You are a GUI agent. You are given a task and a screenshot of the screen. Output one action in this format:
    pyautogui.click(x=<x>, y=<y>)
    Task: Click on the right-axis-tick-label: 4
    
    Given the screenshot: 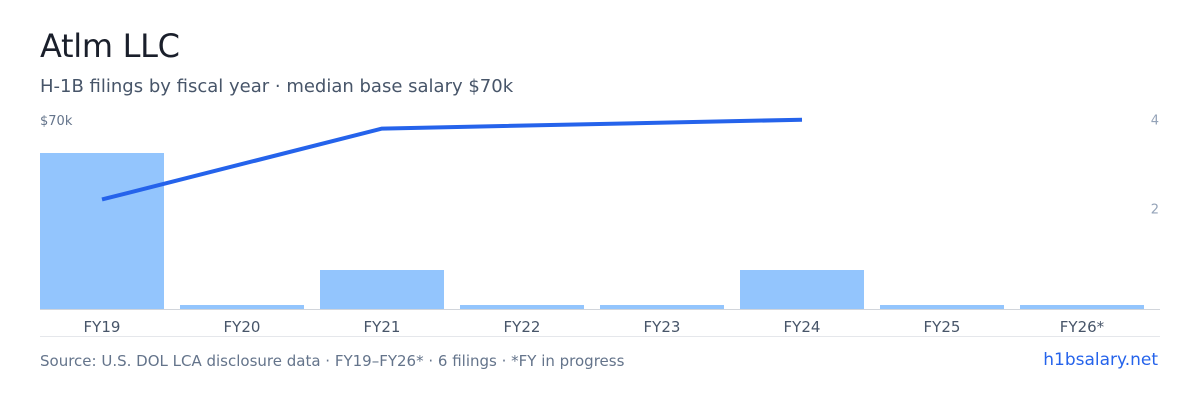 What is the action you would take?
    pyautogui.click(x=1155, y=121)
    